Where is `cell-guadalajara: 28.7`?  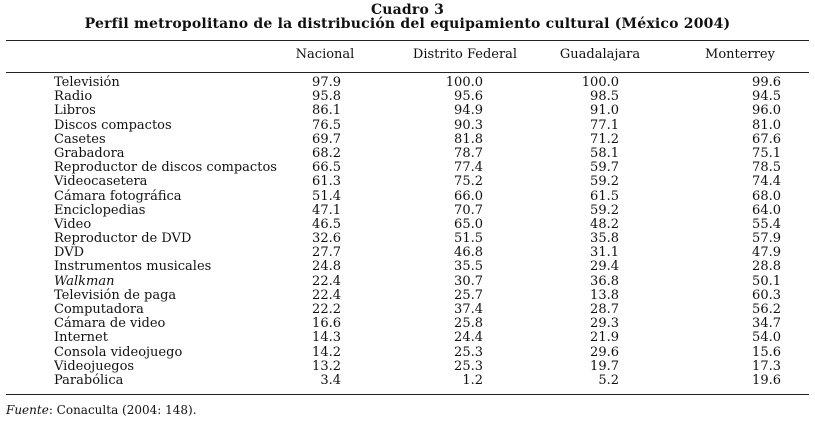 cell-guadalajara: 28.7 is located at coordinates (604, 309).